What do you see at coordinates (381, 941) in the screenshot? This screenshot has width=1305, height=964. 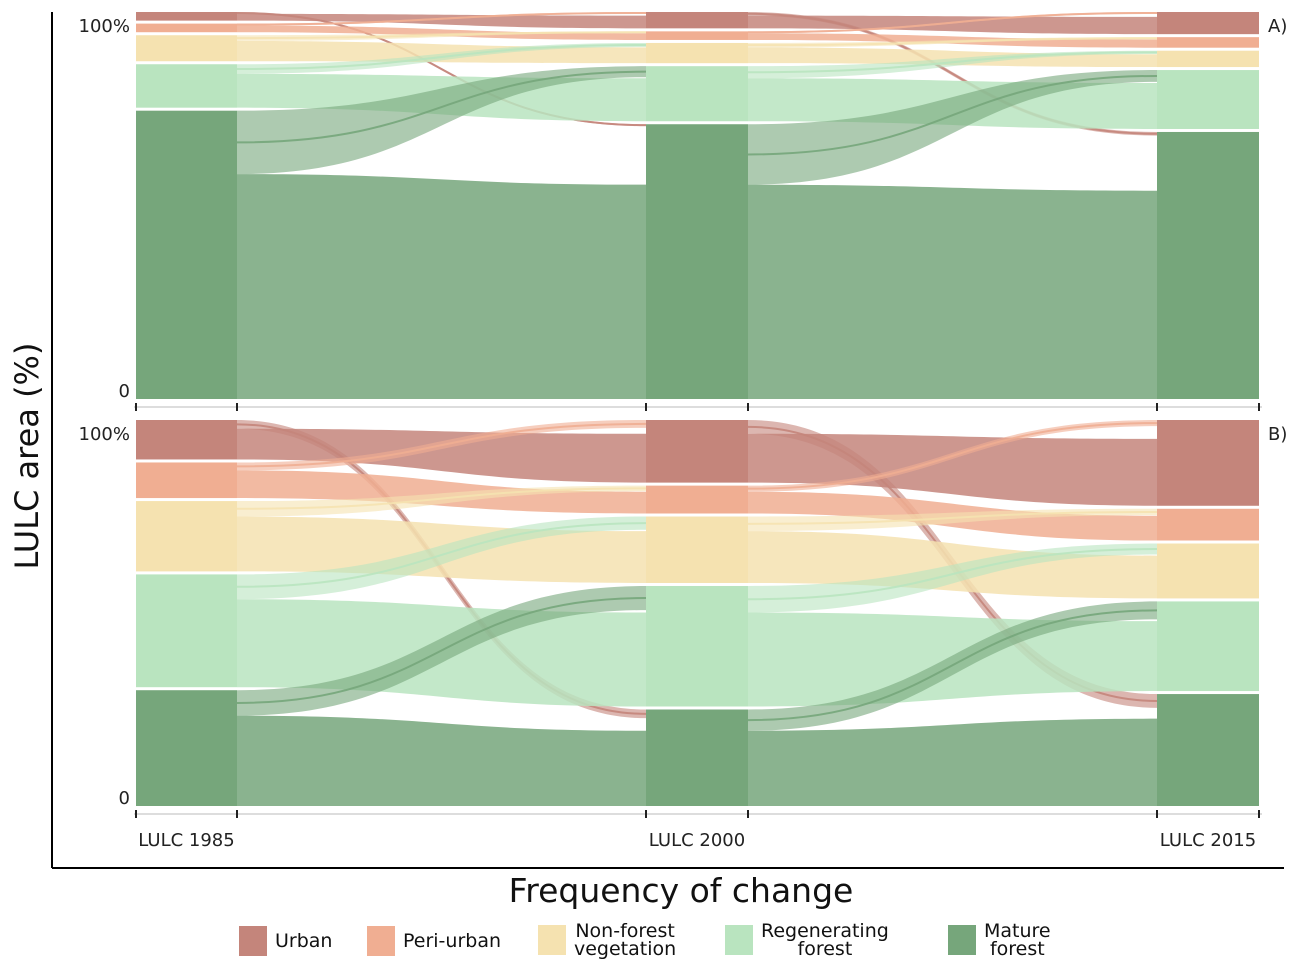 I see `legend-swatch-periurban` at bounding box center [381, 941].